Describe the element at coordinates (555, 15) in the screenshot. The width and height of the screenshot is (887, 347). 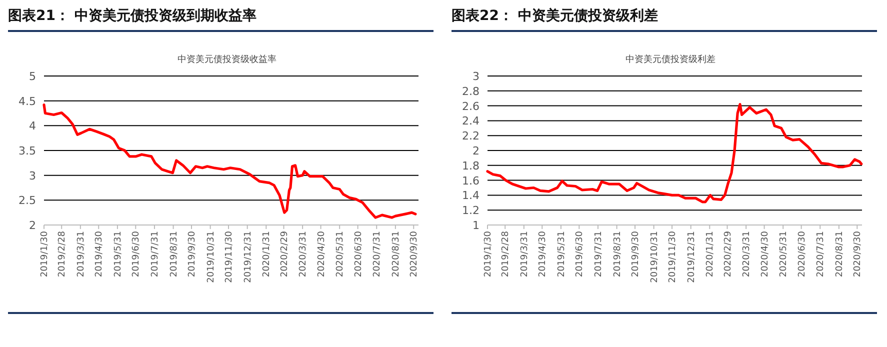
I see `chart-title: 图表22： 中资美元债投资级利差` at that location.